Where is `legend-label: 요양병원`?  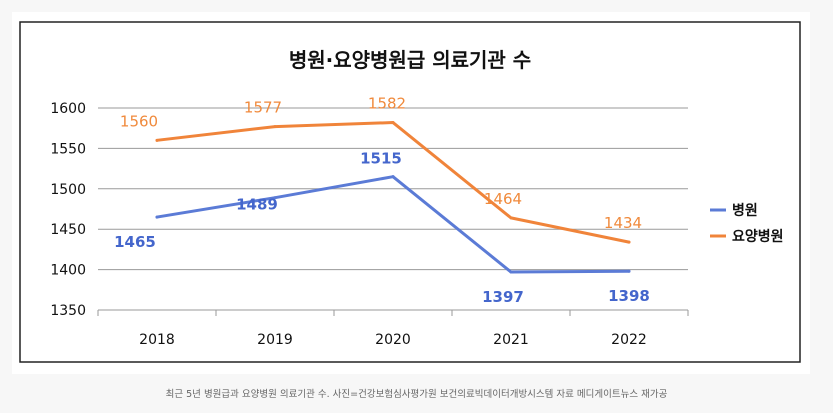 legend-label: 요양병원 is located at coordinates (758, 236).